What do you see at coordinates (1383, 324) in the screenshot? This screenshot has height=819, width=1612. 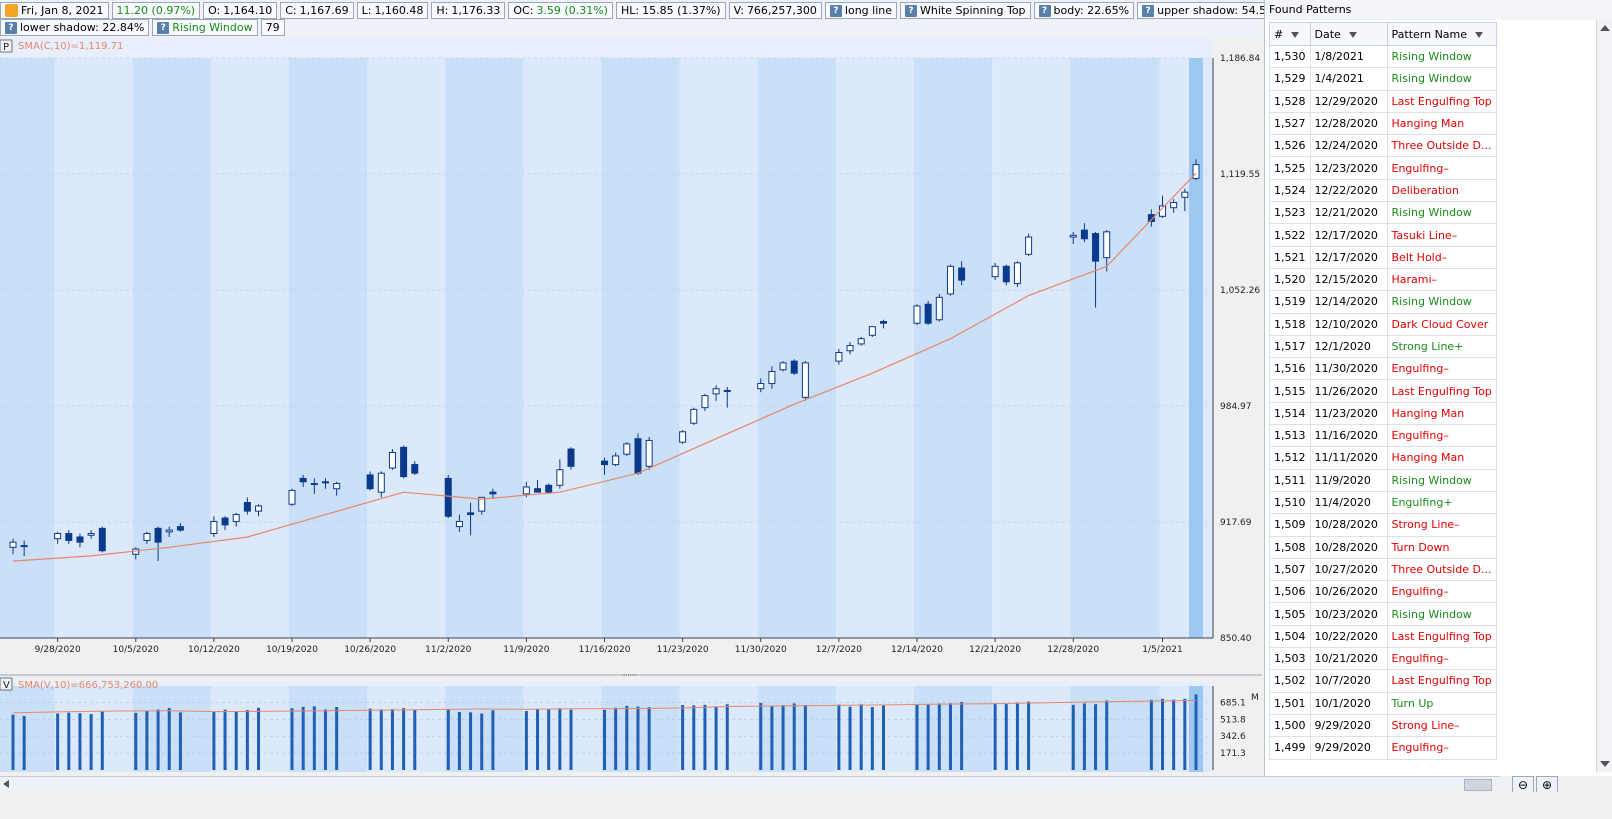 I see `table-row: 1,518 12/10/2020 Dark Cloud Cover` at bounding box center [1383, 324].